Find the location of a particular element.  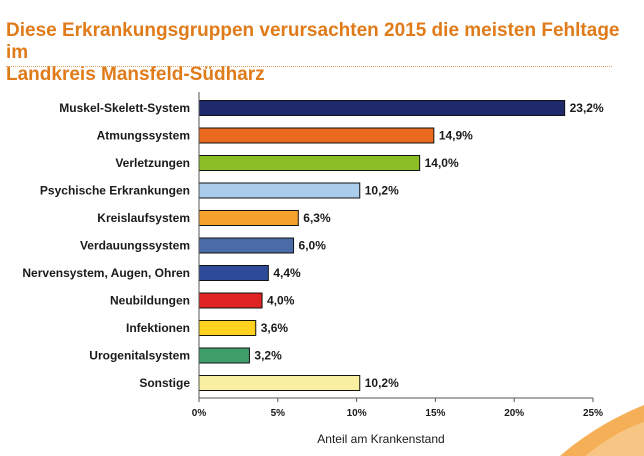

x-tick-label: 10% is located at coordinates (357, 413).